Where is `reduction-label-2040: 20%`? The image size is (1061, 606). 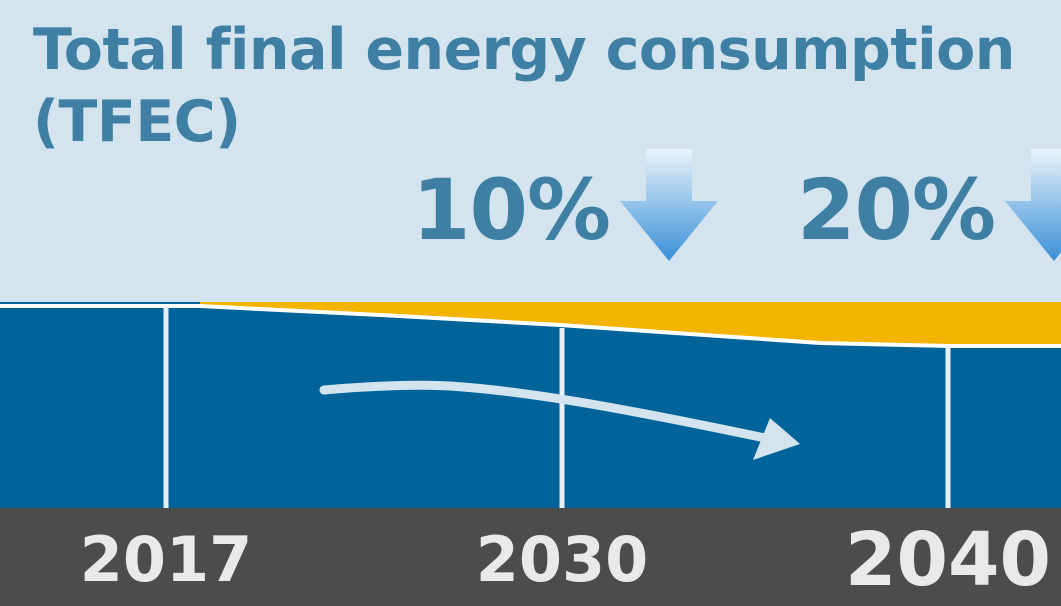
reduction-label-2040: 20% is located at coordinates (896, 210).